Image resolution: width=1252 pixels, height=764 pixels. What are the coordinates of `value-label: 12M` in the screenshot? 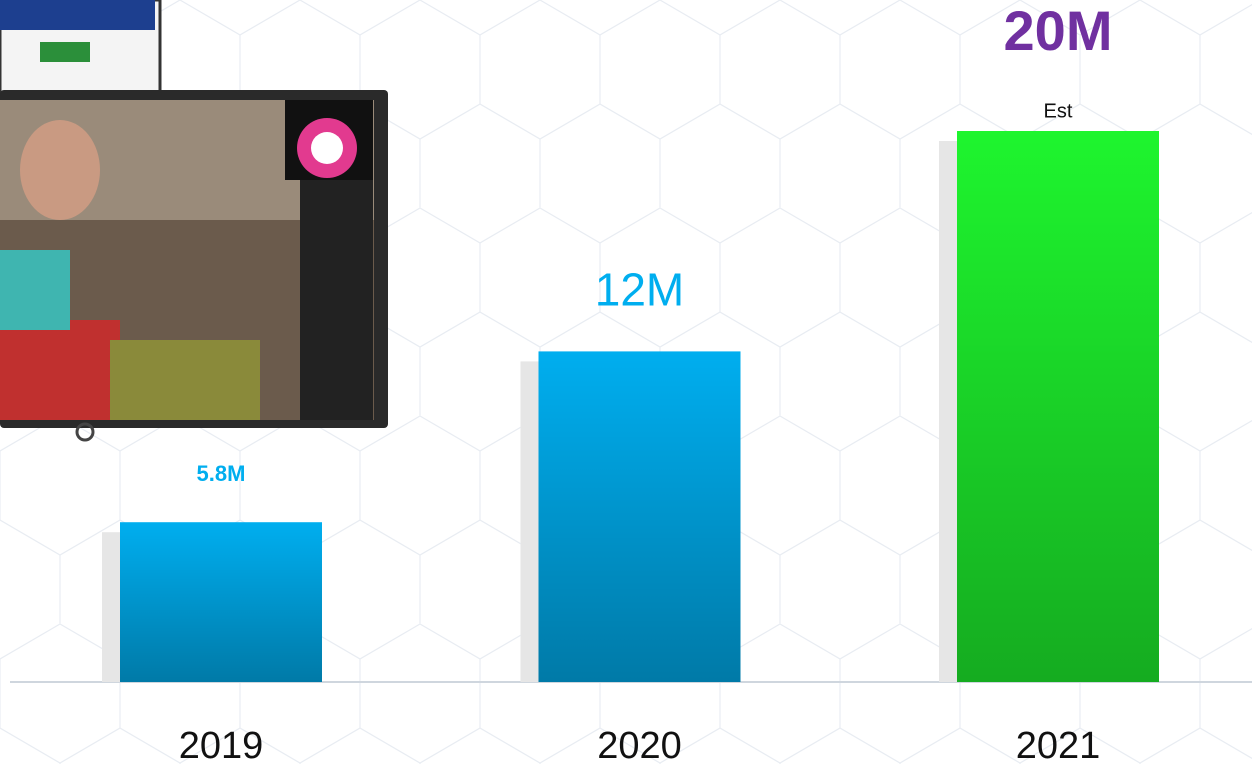 It's located at (639, 290).